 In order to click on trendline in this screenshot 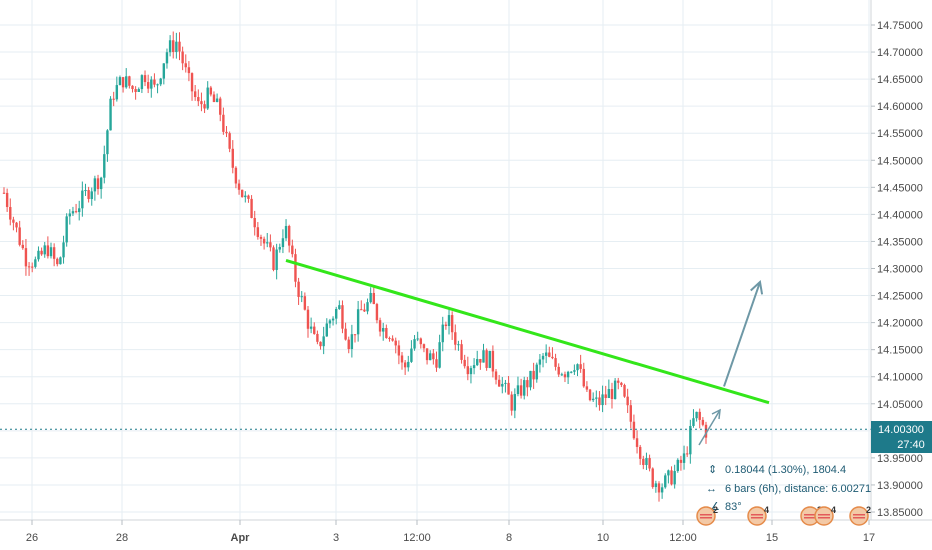, I will do `click(527, 331)`.